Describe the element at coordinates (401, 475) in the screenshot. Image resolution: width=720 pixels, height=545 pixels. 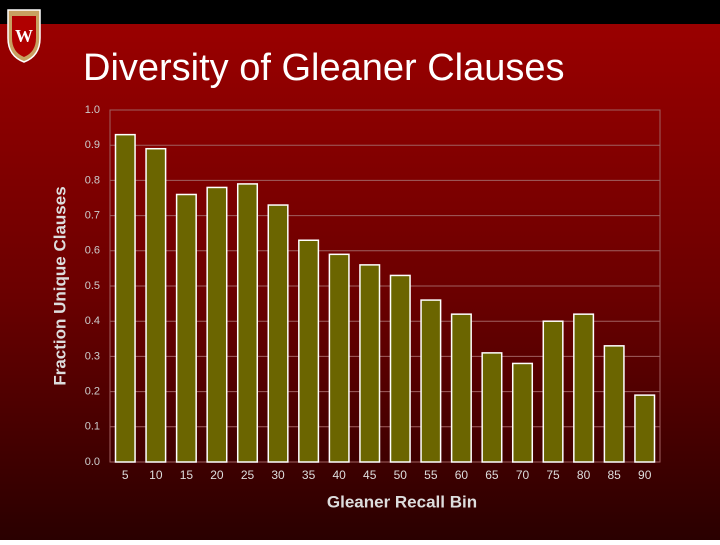
I see `x-tick-label: 50` at that location.